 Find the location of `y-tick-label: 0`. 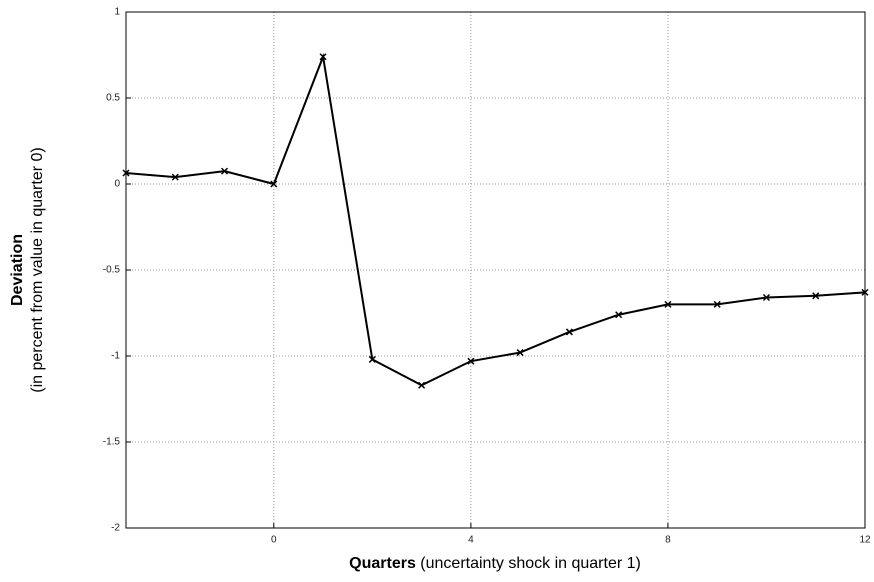

y-tick-label: 0 is located at coordinates (117, 184).